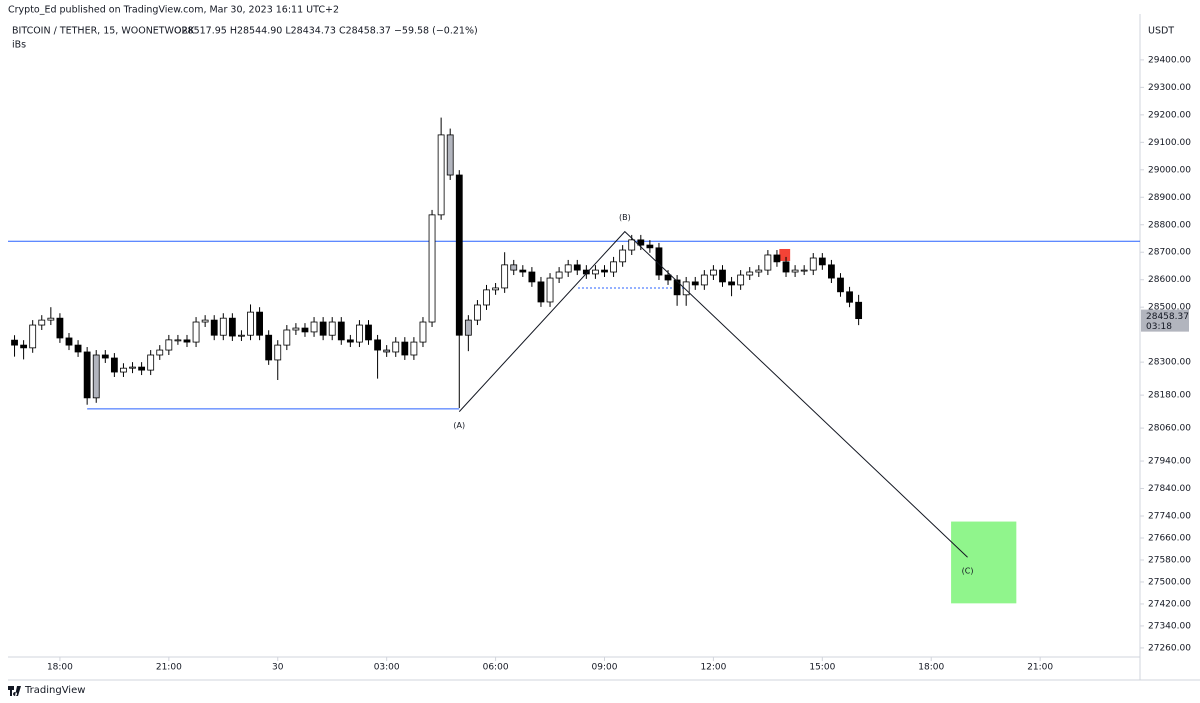  I want to click on y-tick-label: 28600.00, so click(1169, 280).